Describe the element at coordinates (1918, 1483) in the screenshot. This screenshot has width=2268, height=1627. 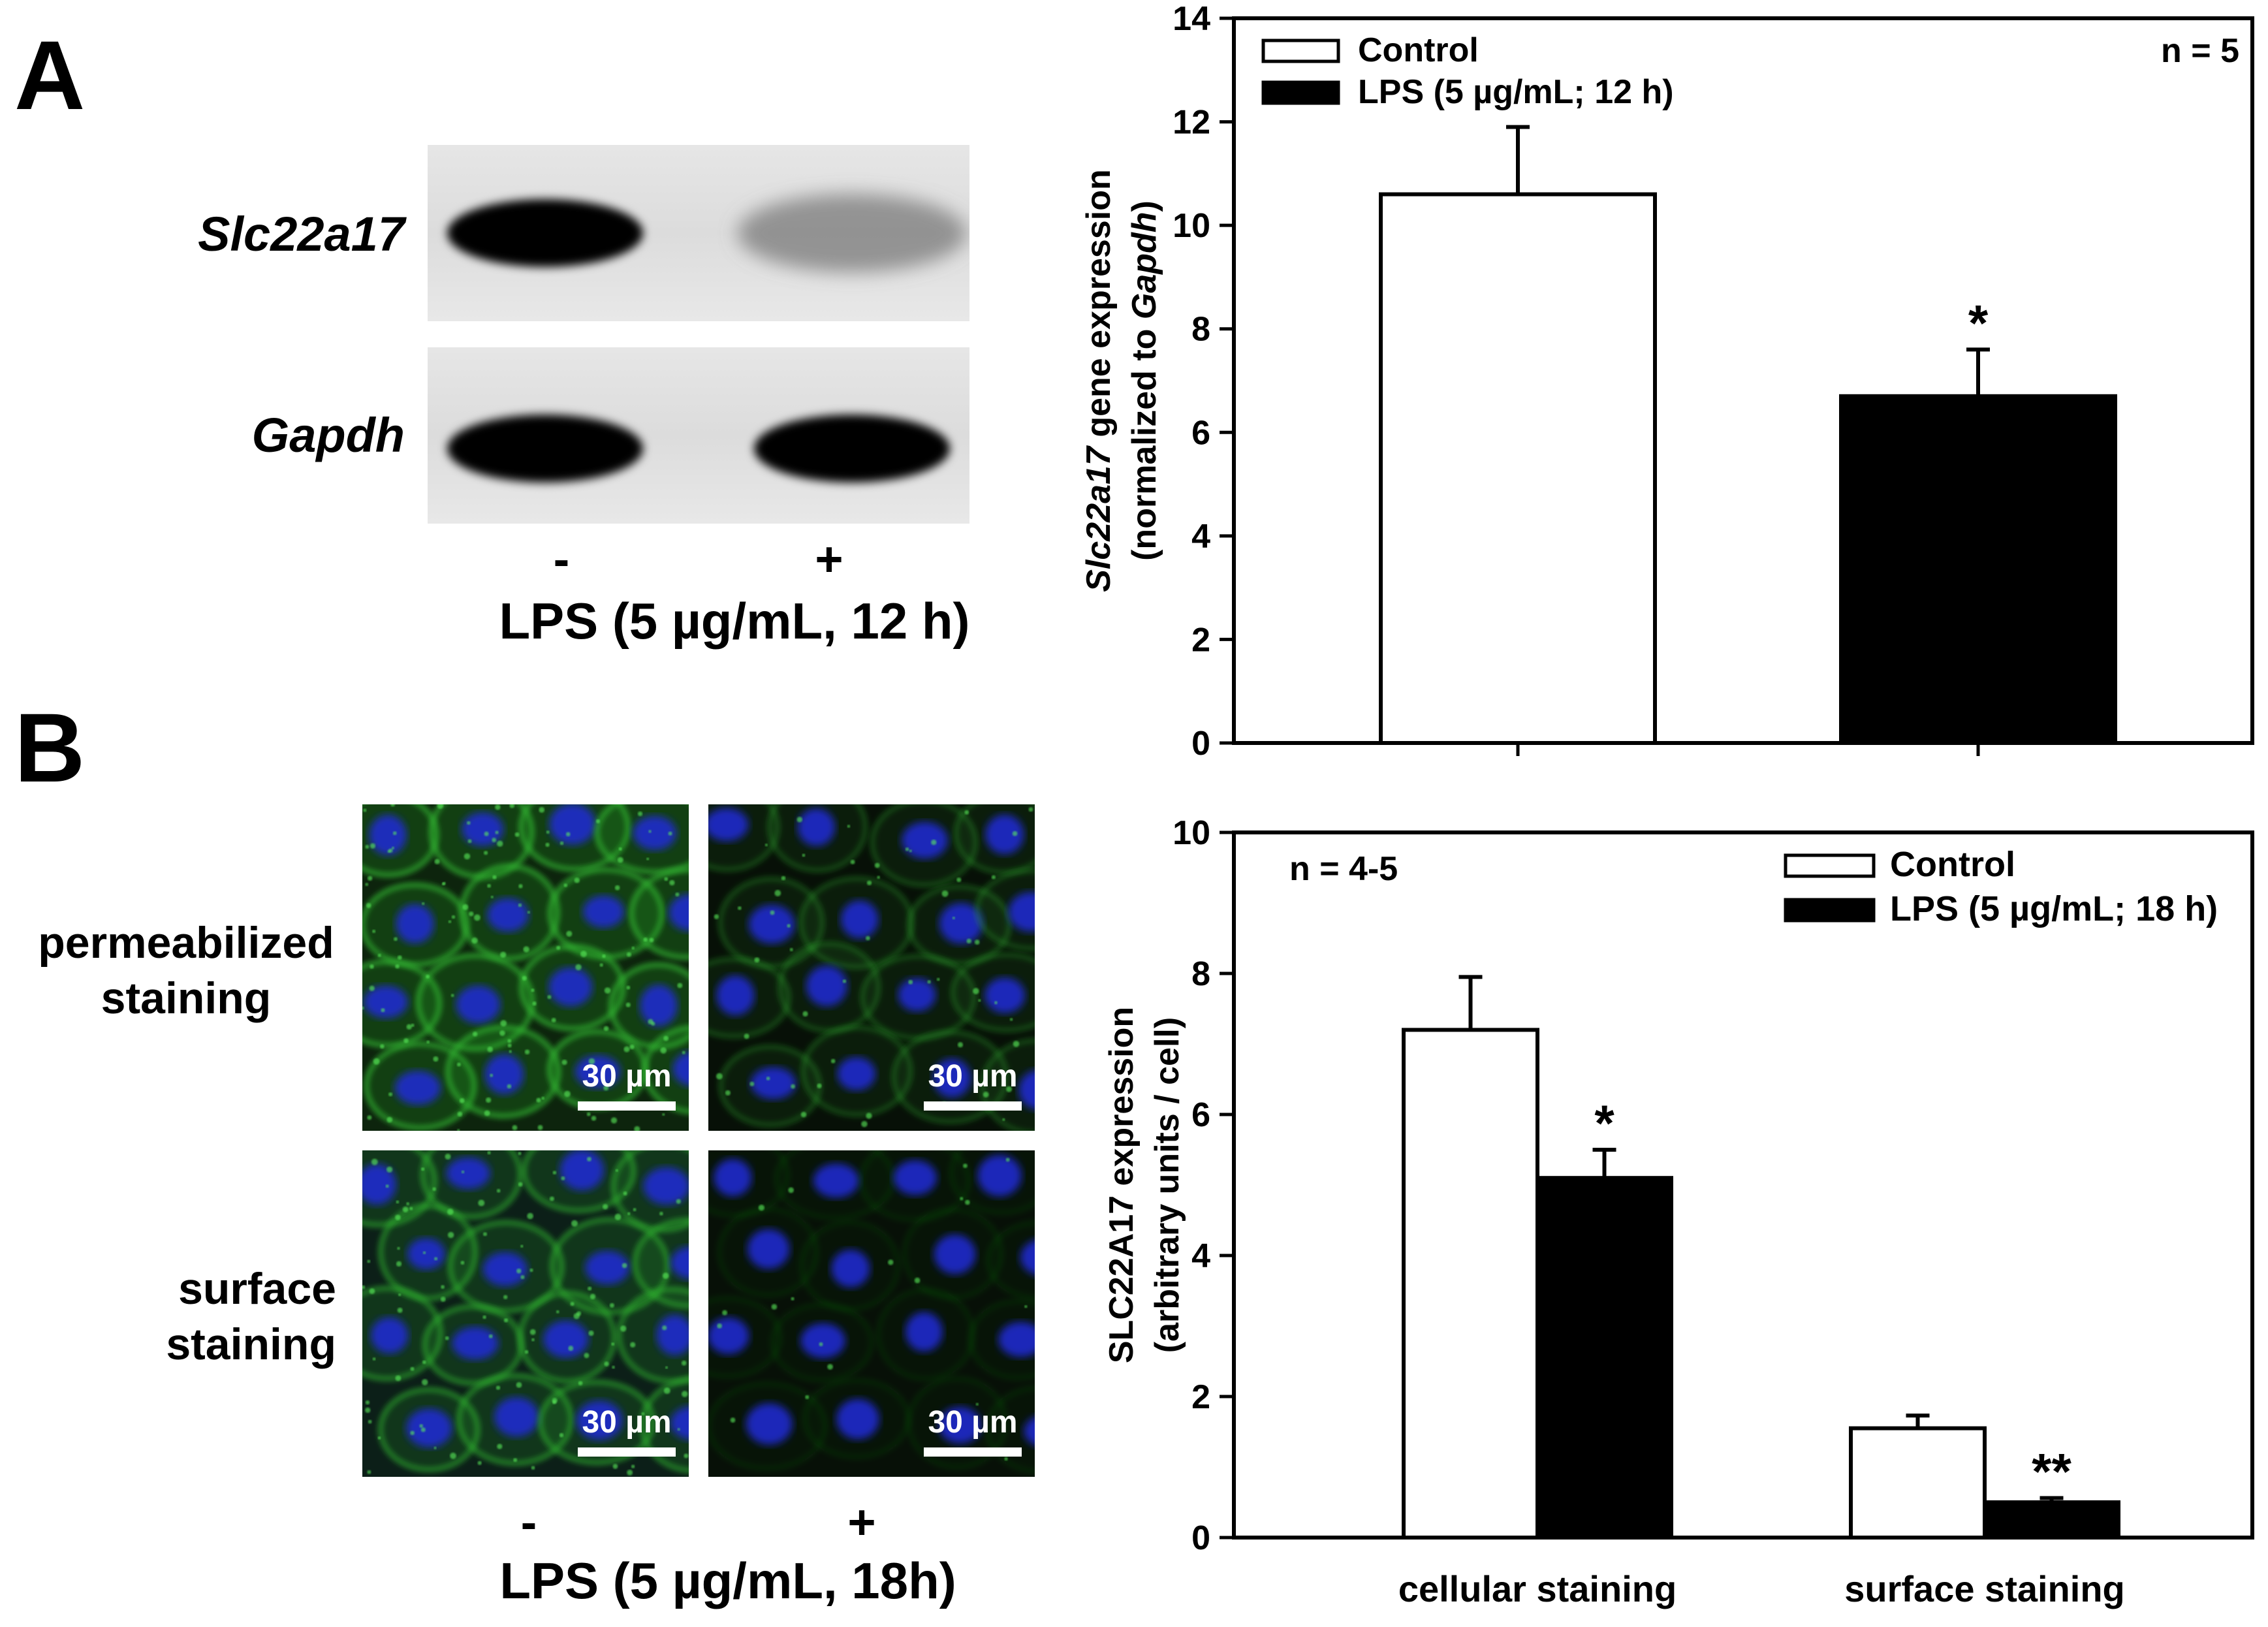
I see `chartB-control-bar` at that location.